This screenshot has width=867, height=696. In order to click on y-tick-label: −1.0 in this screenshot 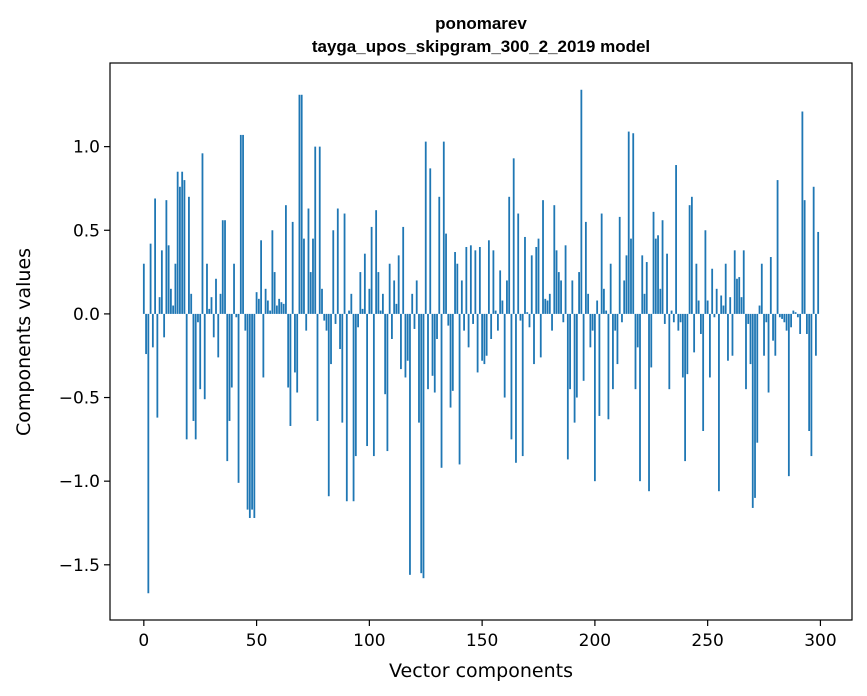, I will do `click(79, 482)`.